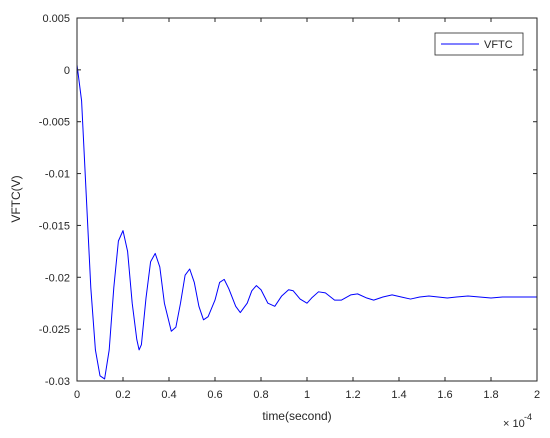  I want to click on legend-label: VFTC, so click(498, 45).